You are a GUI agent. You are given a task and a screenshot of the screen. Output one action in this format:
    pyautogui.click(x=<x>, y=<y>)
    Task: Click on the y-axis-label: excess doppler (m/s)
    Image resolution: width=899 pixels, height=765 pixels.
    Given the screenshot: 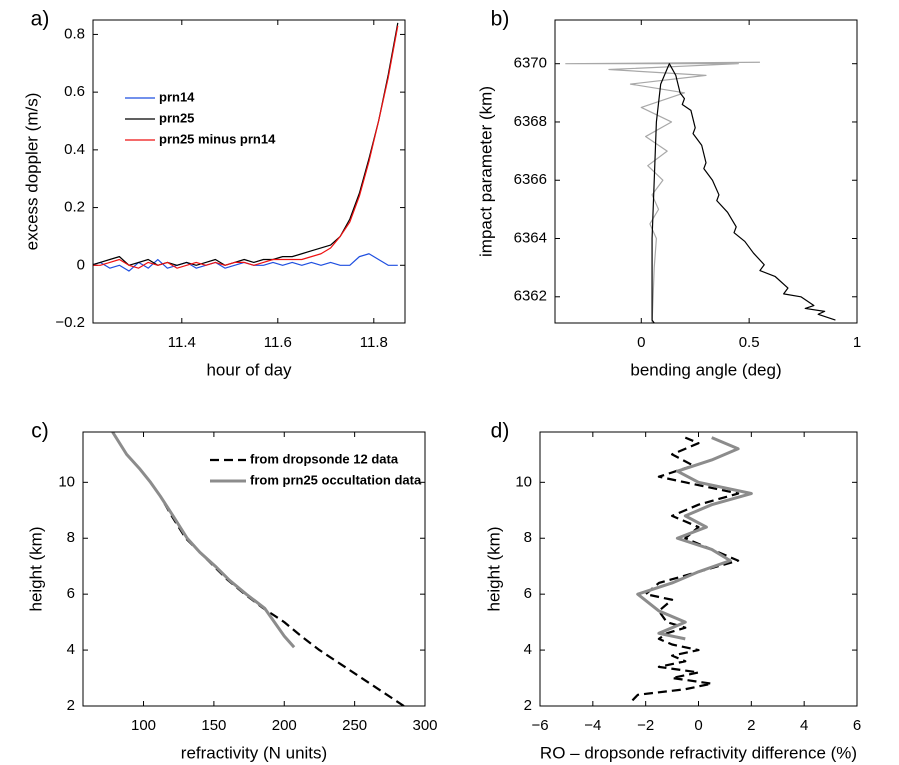 What is the action you would take?
    pyautogui.click(x=31, y=172)
    